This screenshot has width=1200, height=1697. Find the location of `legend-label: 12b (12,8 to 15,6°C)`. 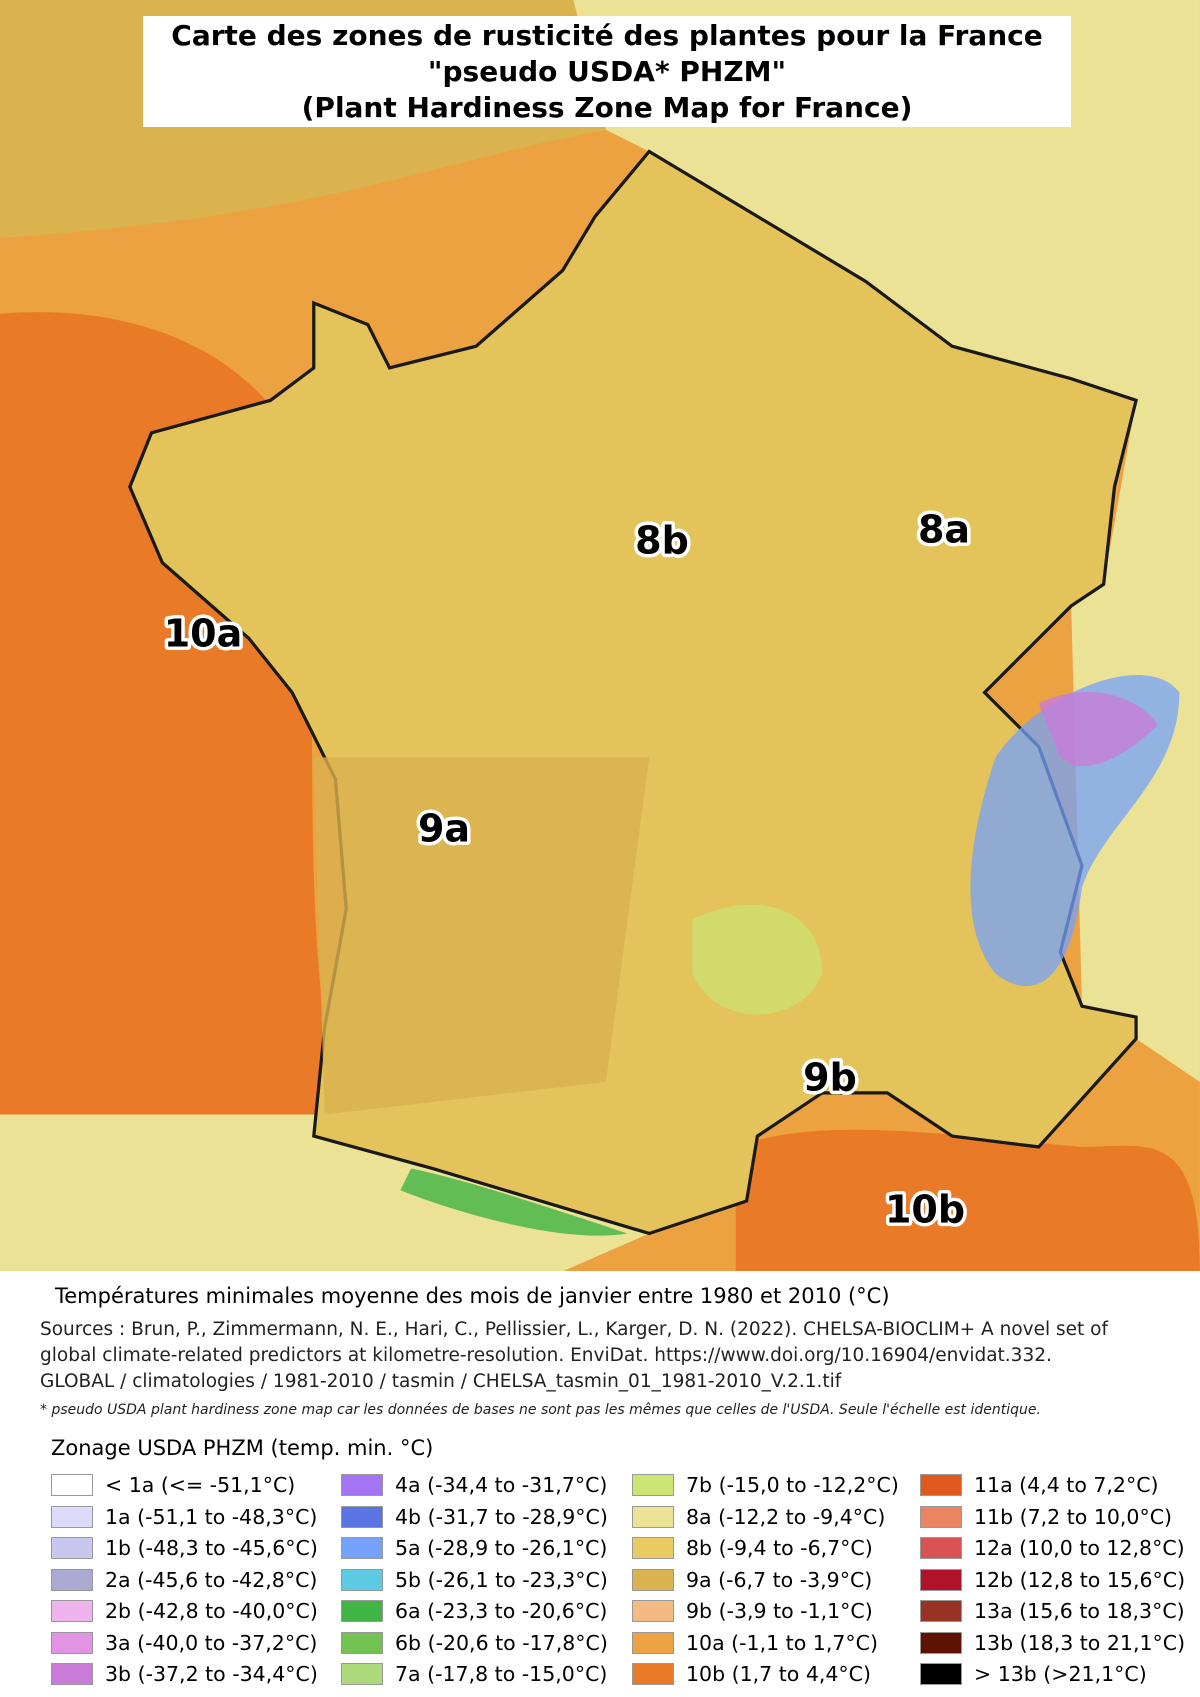

legend-label: 12b (12,8 to 15,6°C) is located at coordinates (1080, 1579).